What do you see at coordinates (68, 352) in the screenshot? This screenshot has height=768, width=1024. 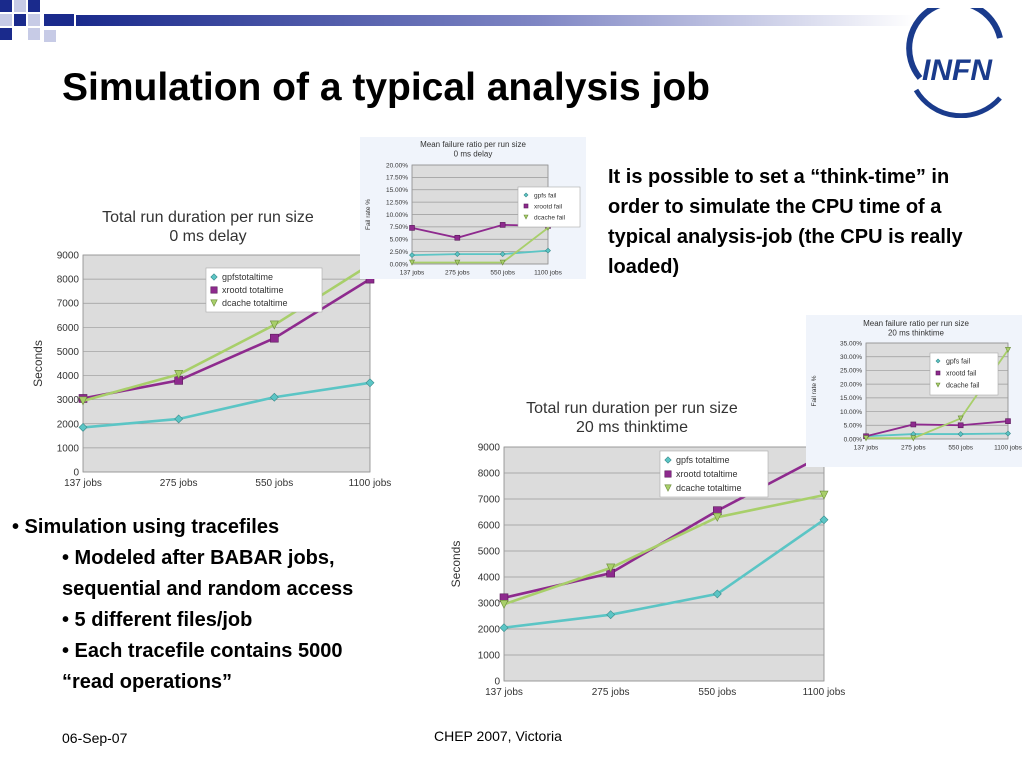 I see `y-tick-label: 5000` at bounding box center [68, 352].